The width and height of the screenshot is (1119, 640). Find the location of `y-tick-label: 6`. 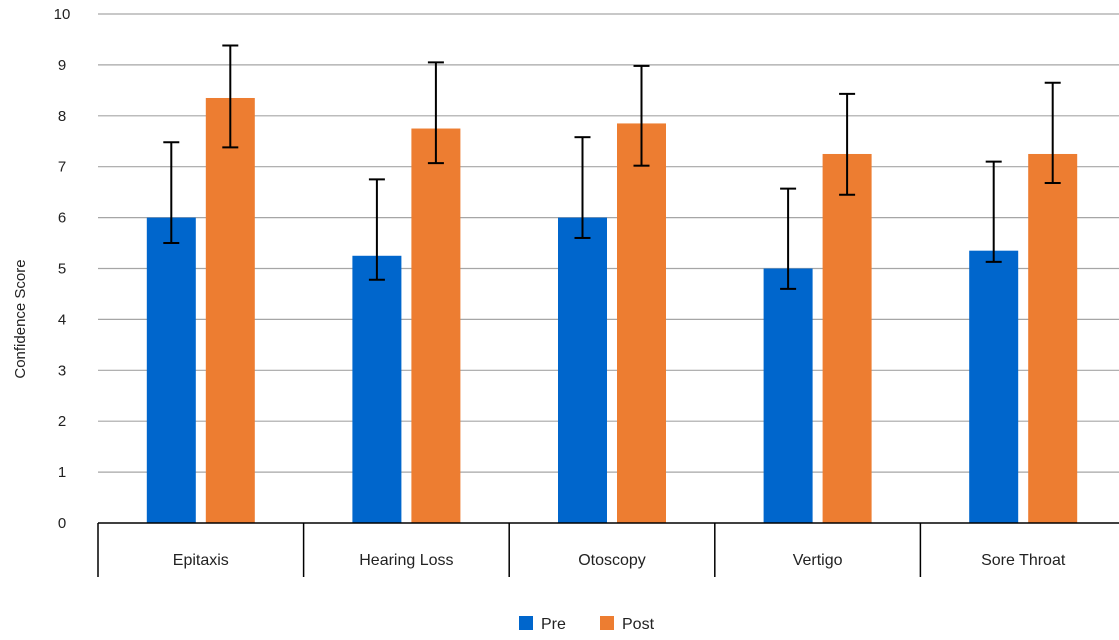

y-tick-label: 6 is located at coordinates (62, 218).